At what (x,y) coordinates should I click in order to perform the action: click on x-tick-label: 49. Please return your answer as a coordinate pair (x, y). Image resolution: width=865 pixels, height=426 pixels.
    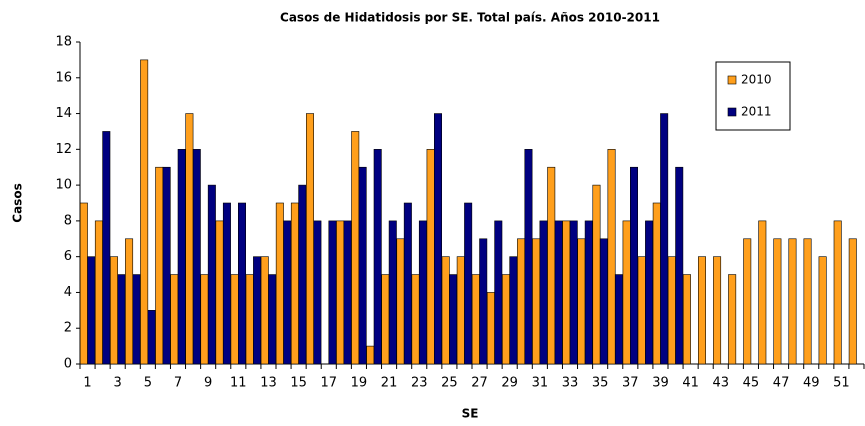
    Looking at the image, I should click on (811, 383).